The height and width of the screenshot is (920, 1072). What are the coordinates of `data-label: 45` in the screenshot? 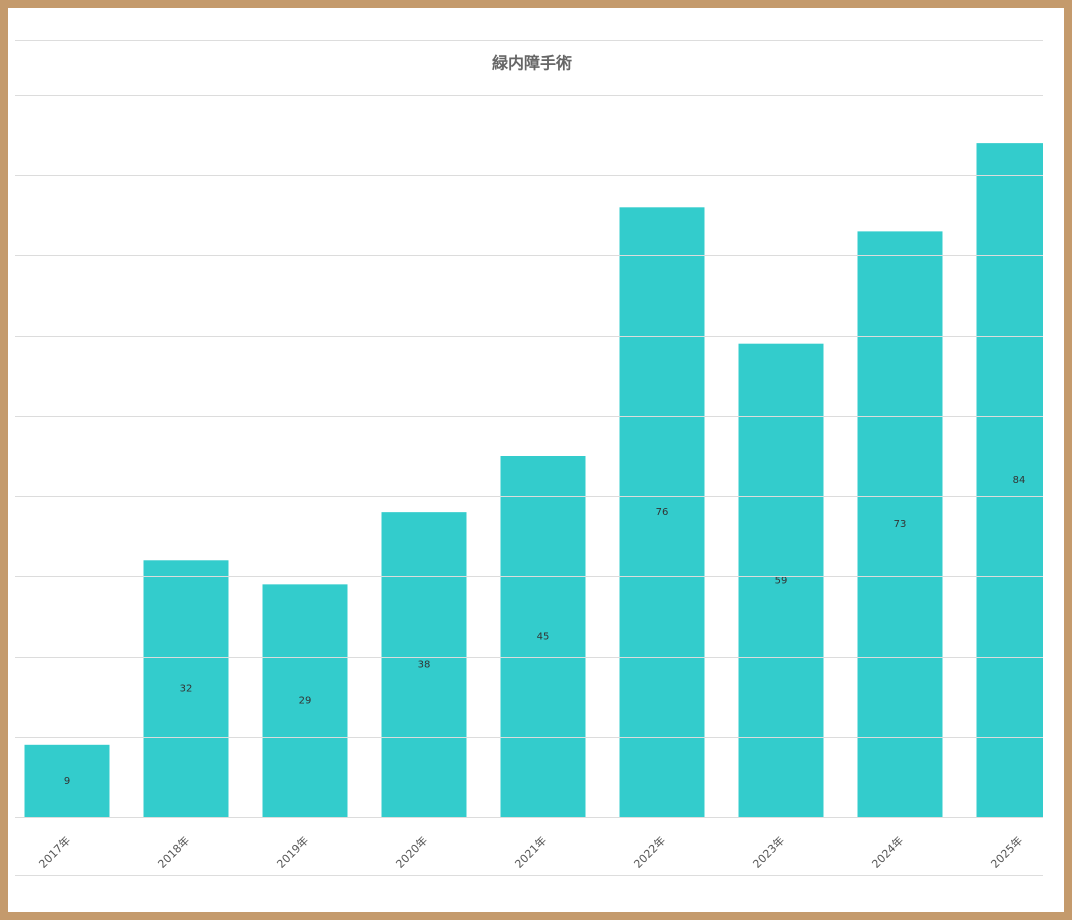 It's located at (543, 637).